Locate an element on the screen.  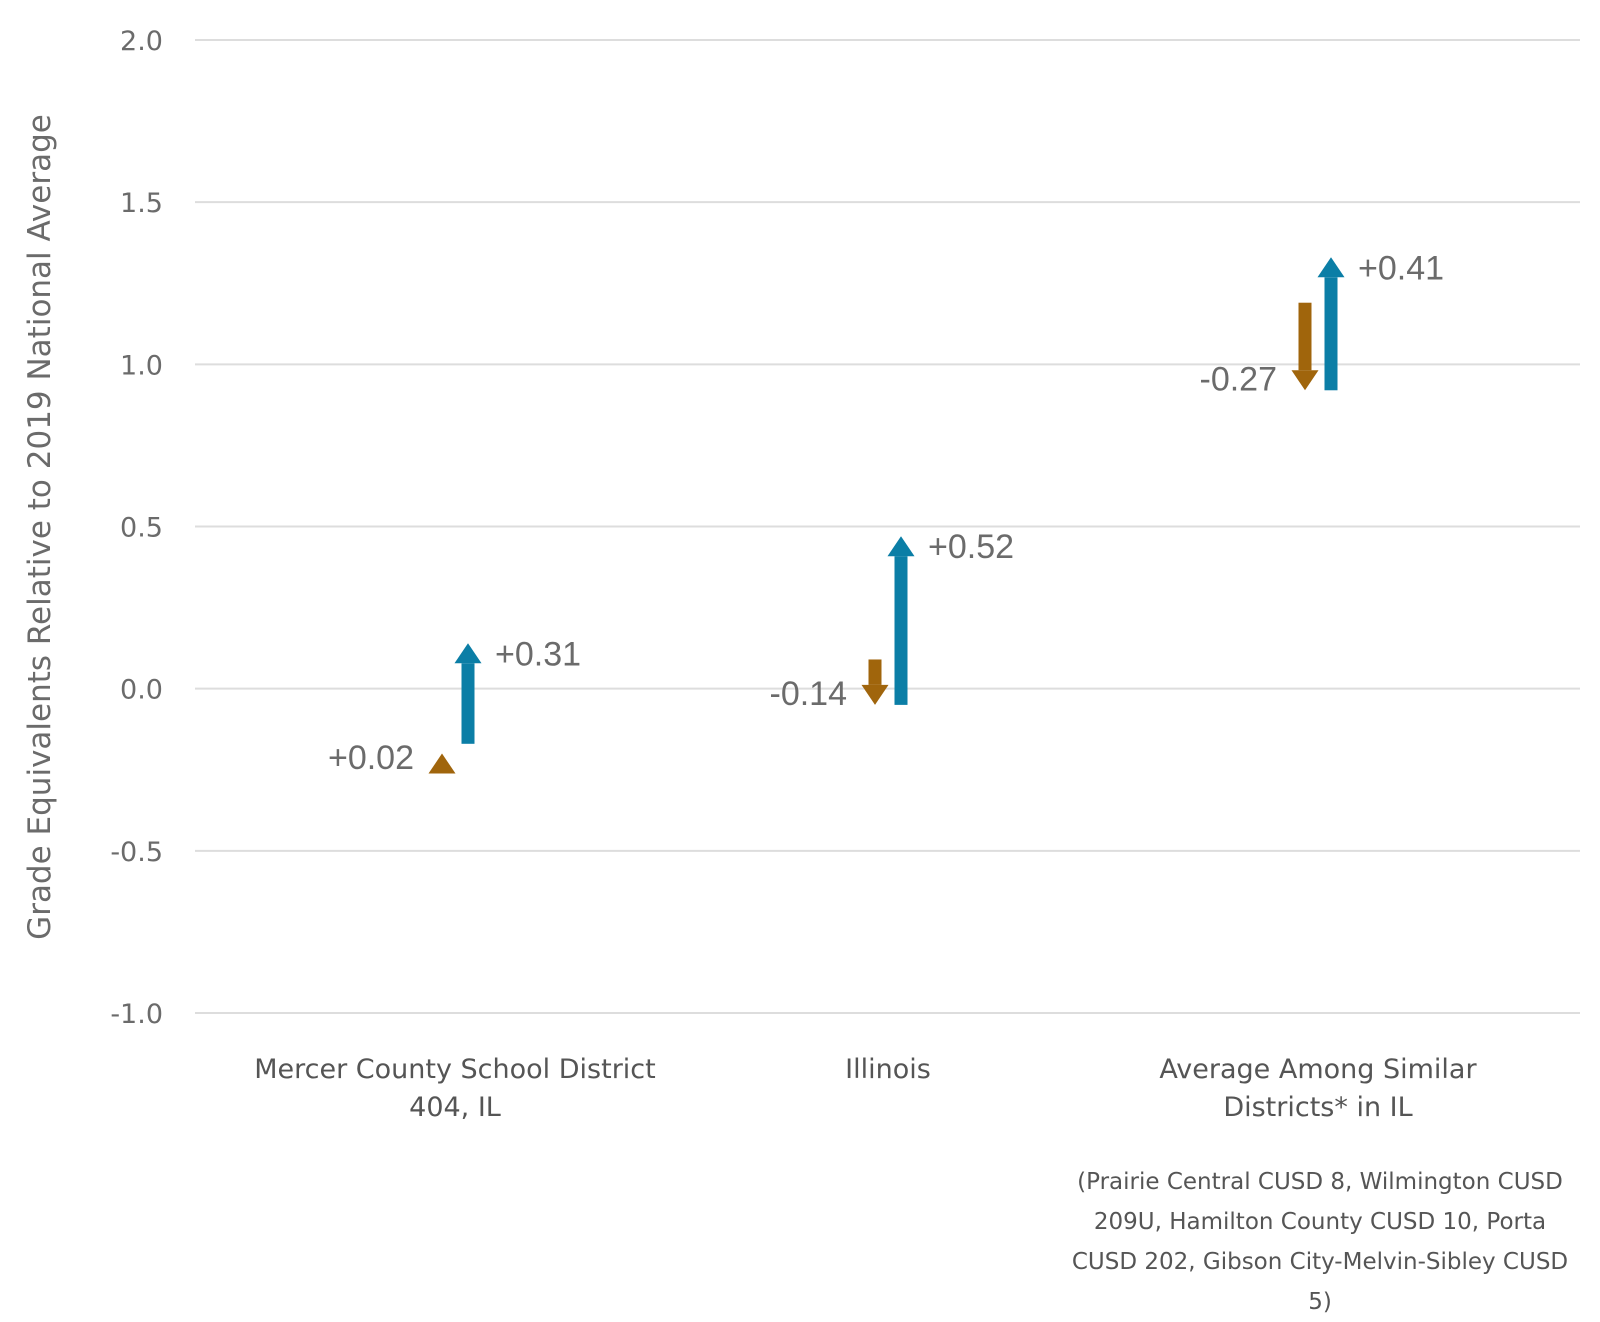
blue-data-label: +0.41 is located at coordinates (1401, 268).